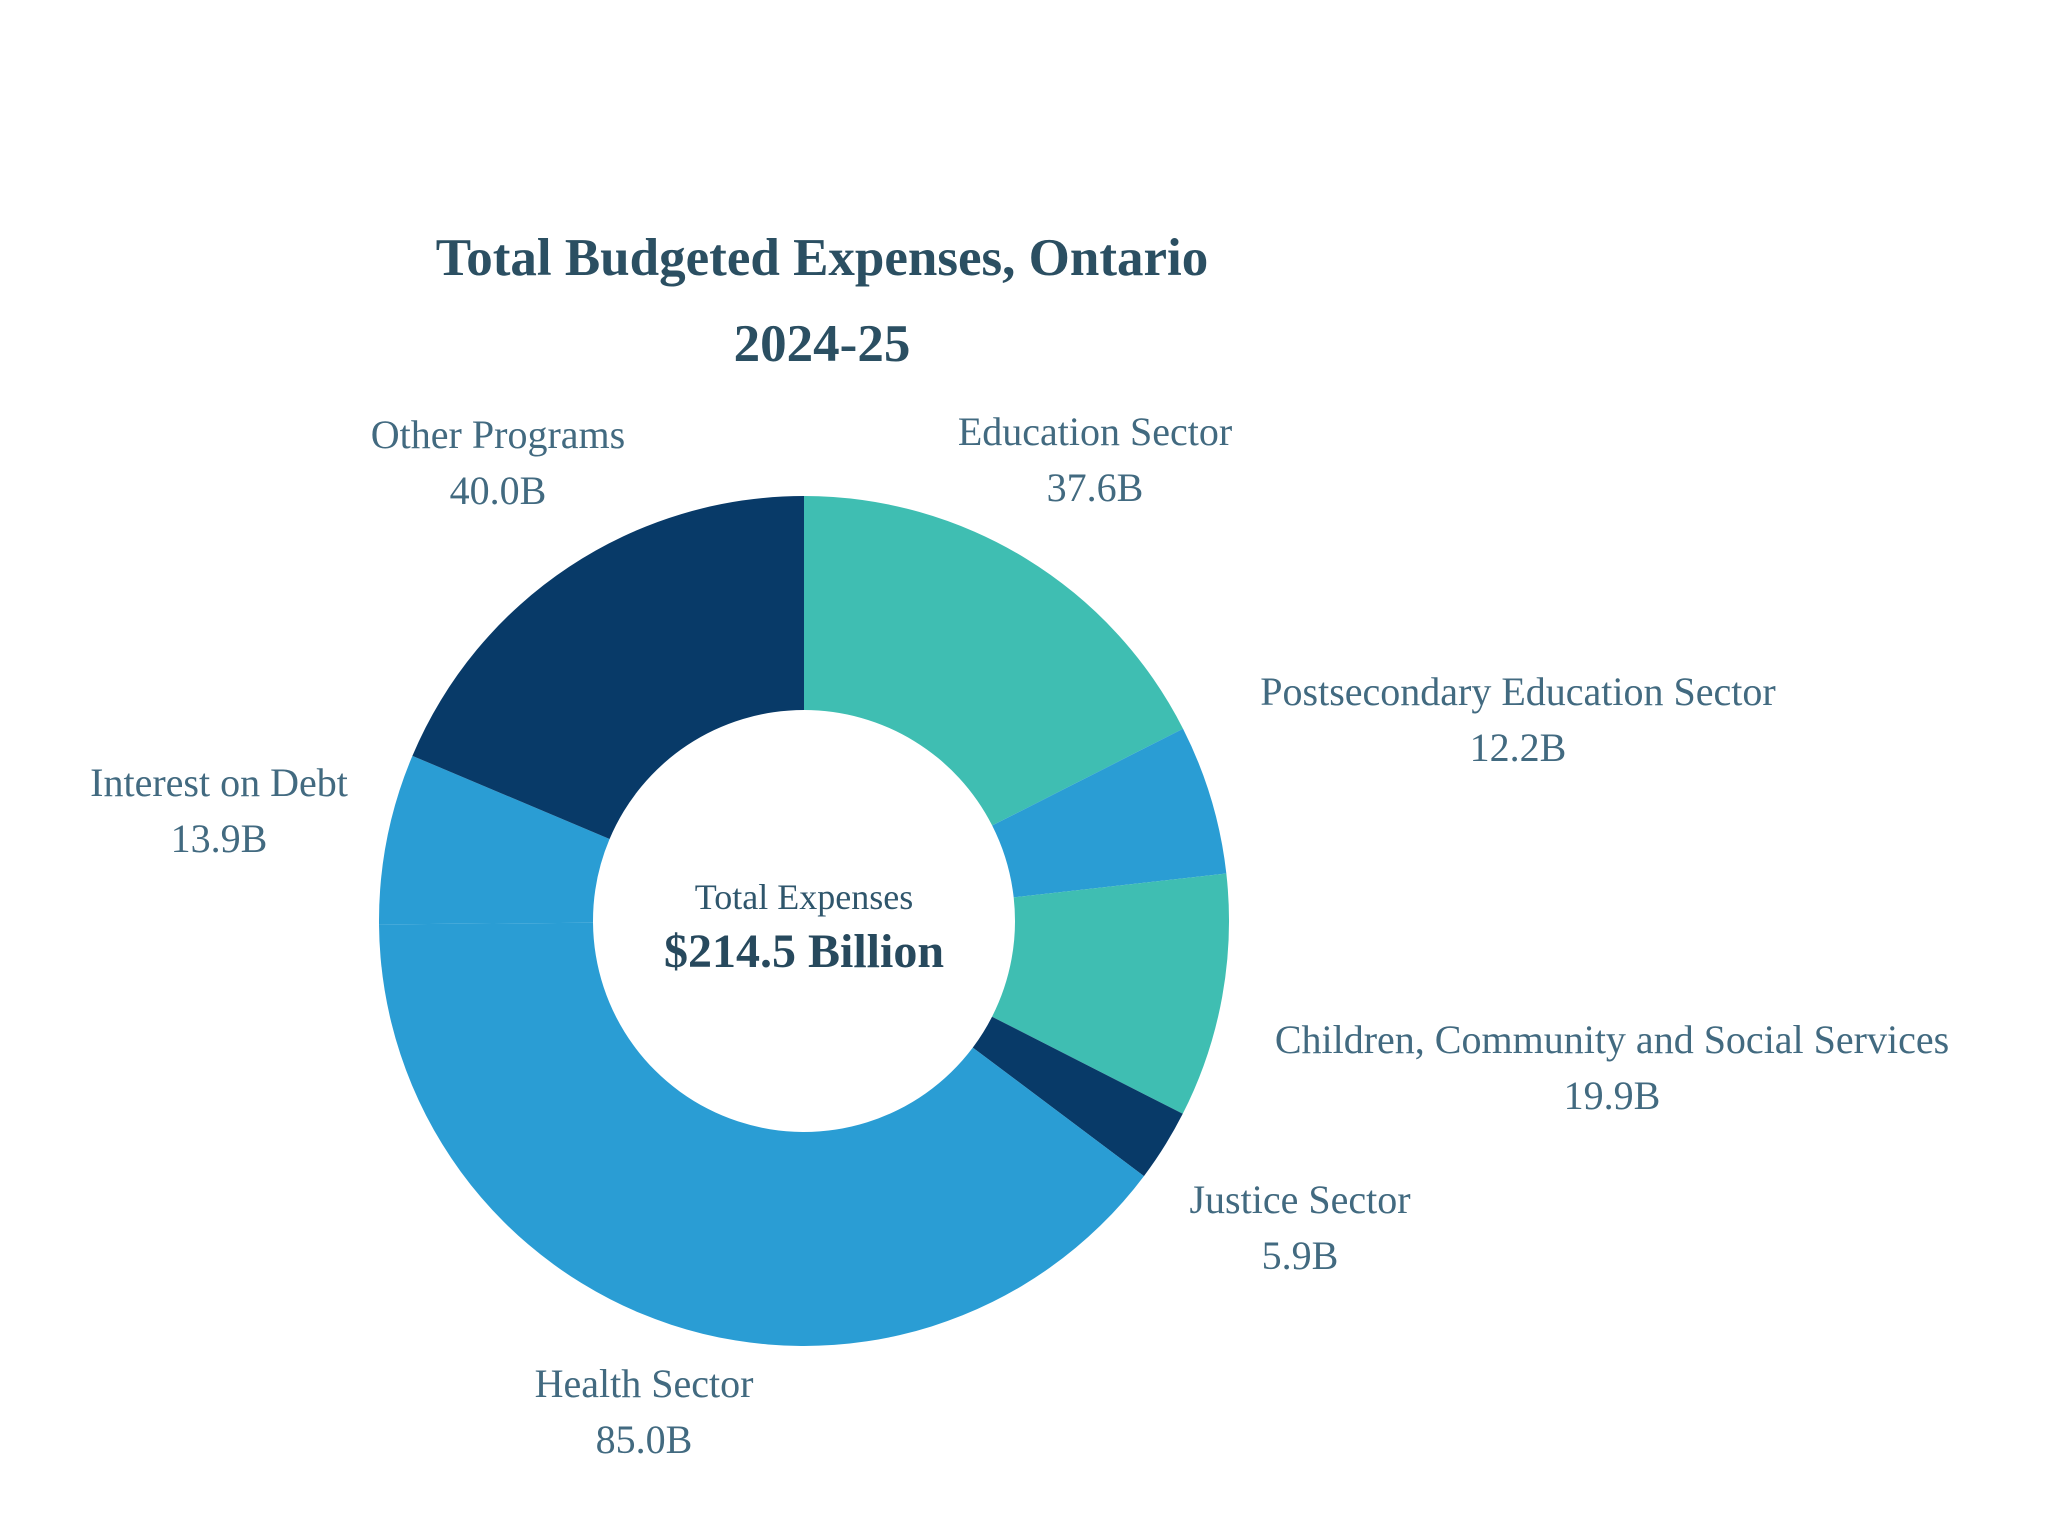  I want to click on slice-label-name: Other Programs, so click(498, 434).